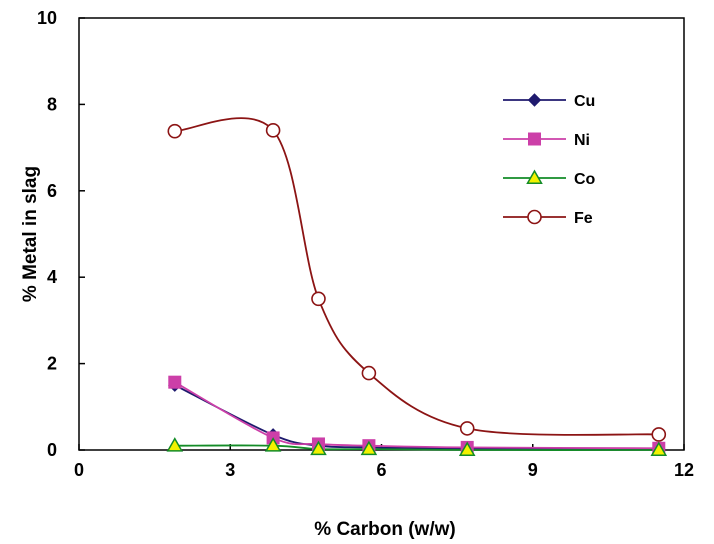 Image resolution: width=714 pixels, height=544 pixels. I want to click on y-tick-label: 10, so click(47, 18).